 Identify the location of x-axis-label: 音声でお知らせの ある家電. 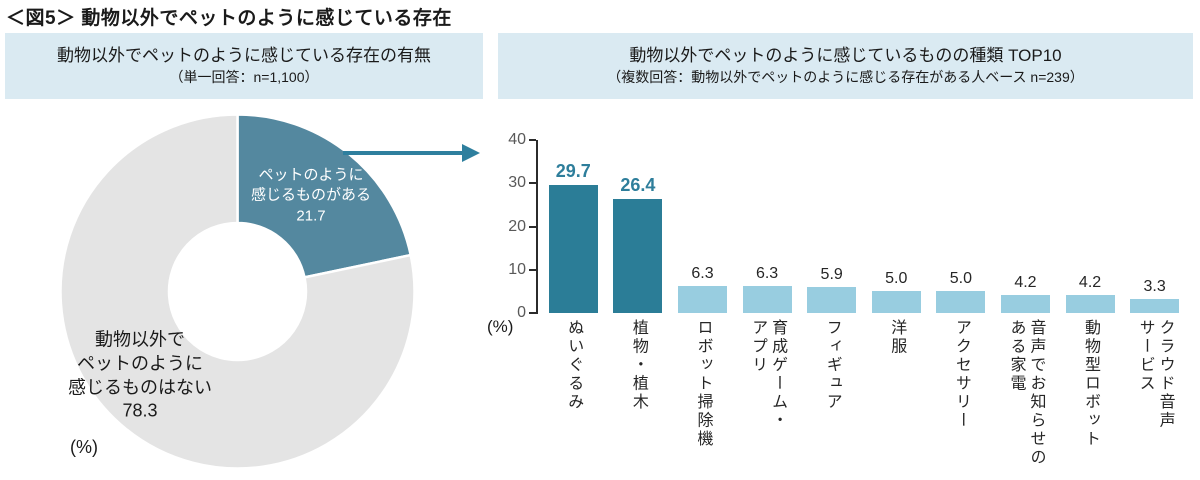
(1026, 393).